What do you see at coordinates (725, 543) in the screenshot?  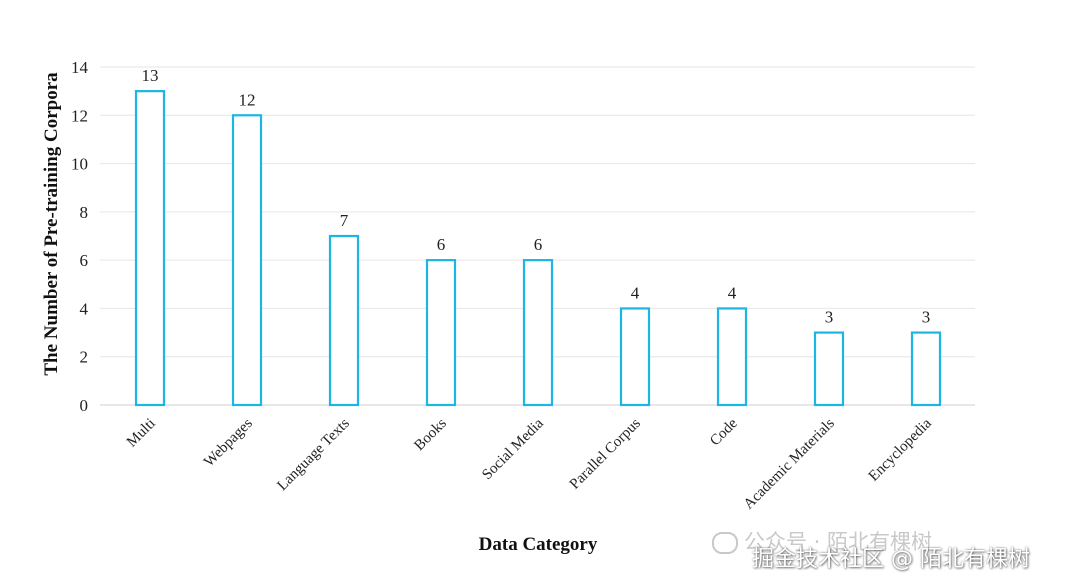 I see `wechat-icon` at bounding box center [725, 543].